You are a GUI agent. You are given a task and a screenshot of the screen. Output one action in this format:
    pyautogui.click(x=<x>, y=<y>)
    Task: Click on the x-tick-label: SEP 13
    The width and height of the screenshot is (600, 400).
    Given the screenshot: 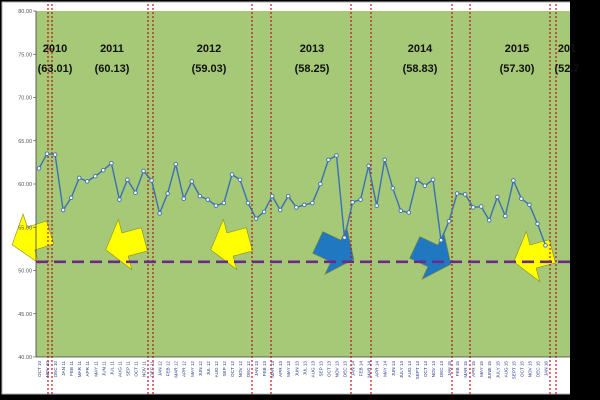 What is the action you would take?
    pyautogui.click(x=320, y=369)
    